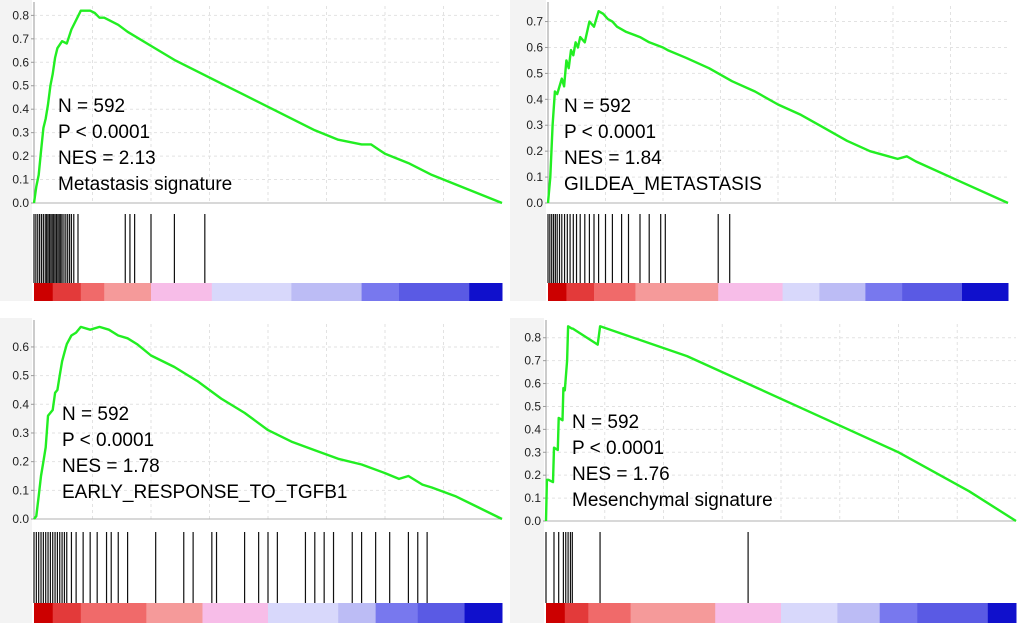  Describe the element at coordinates (204, 492) in the screenshot. I see `gene-set-name: EARLY_RESPONSE_TO_TGFB1` at that location.